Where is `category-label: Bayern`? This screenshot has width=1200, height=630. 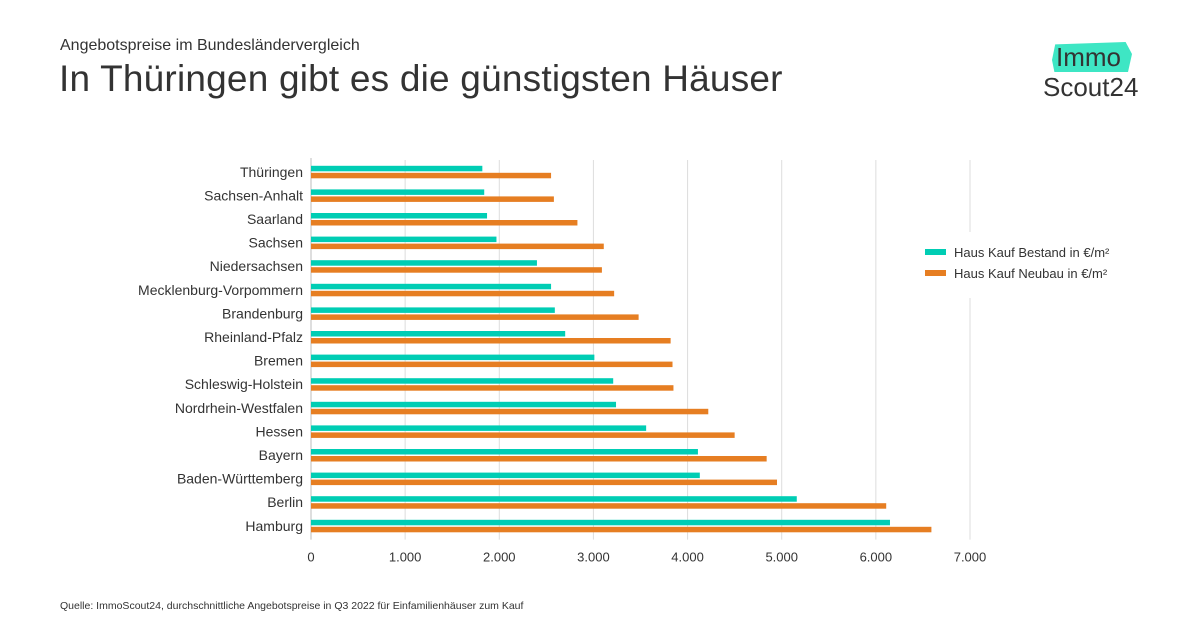 category-label: Bayern is located at coordinates (281, 455).